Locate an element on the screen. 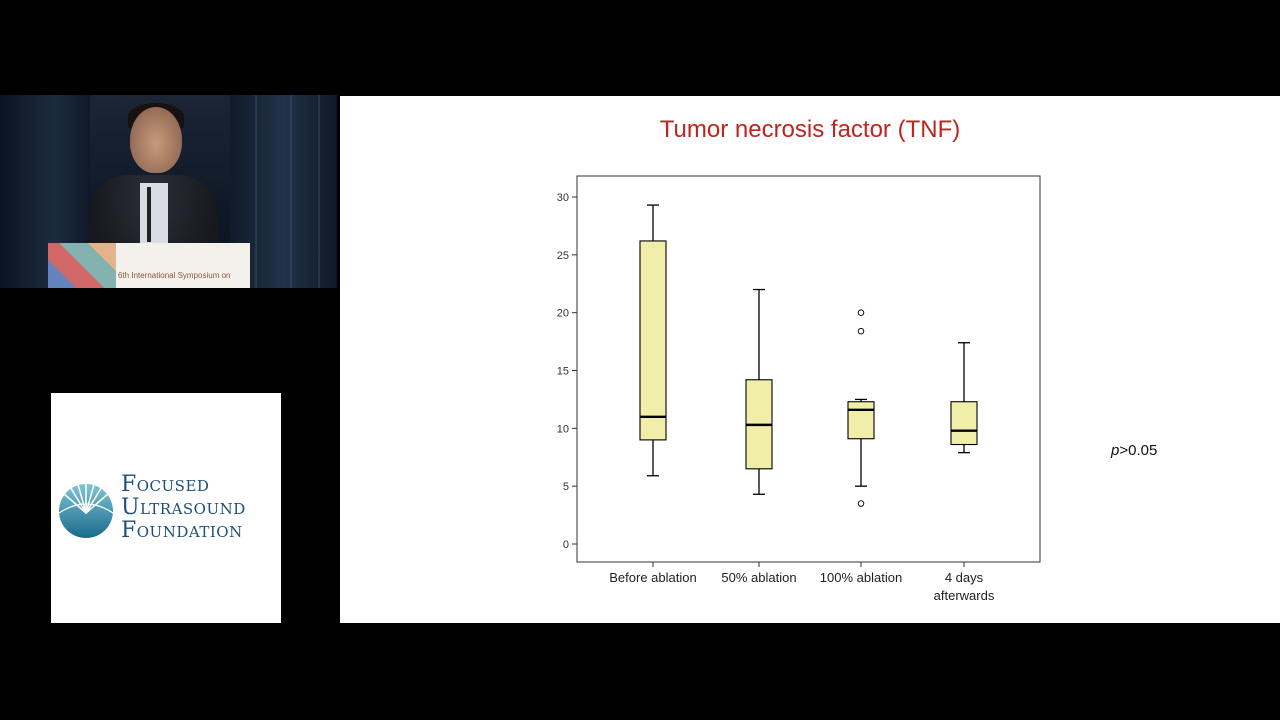  speaker-video: 6th International Symposium on is located at coordinates (168, 191).